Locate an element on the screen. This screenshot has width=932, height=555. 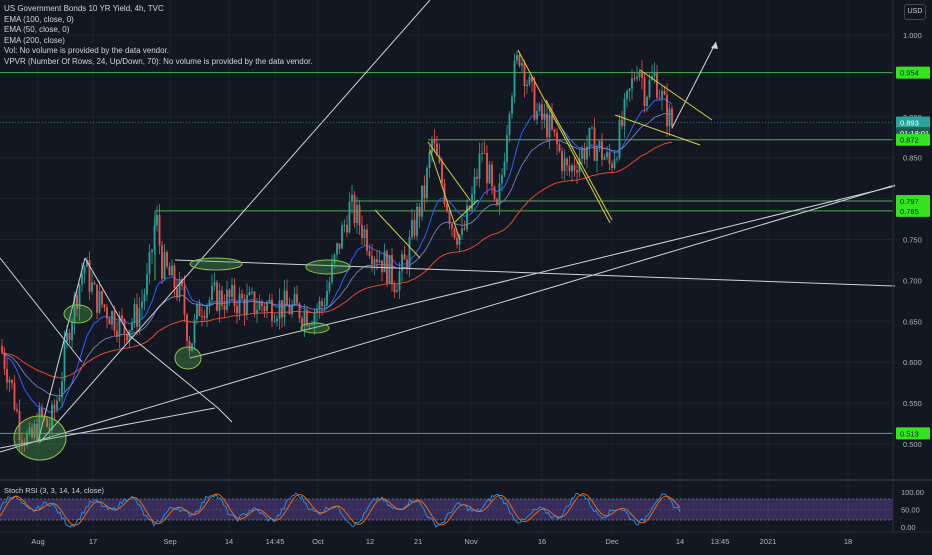
price-label-text: 0.797 is located at coordinates (909, 201).